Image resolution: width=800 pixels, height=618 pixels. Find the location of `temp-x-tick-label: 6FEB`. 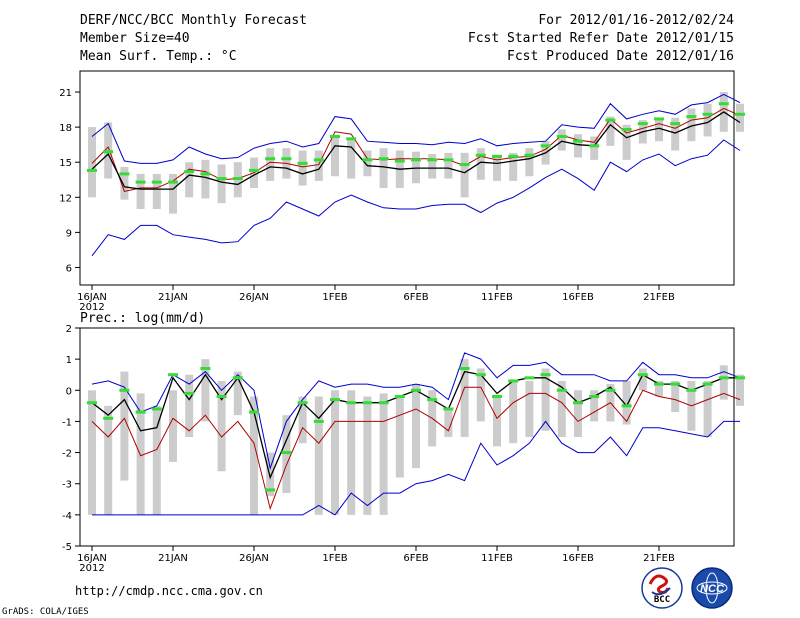

temp-x-tick-label: 6FEB is located at coordinates (415, 297).